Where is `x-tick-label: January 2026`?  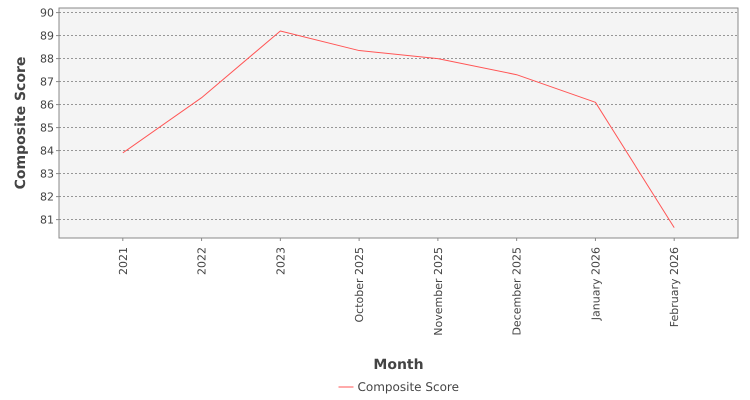 x-tick-label: January 2026 is located at coordinates (595, 284).